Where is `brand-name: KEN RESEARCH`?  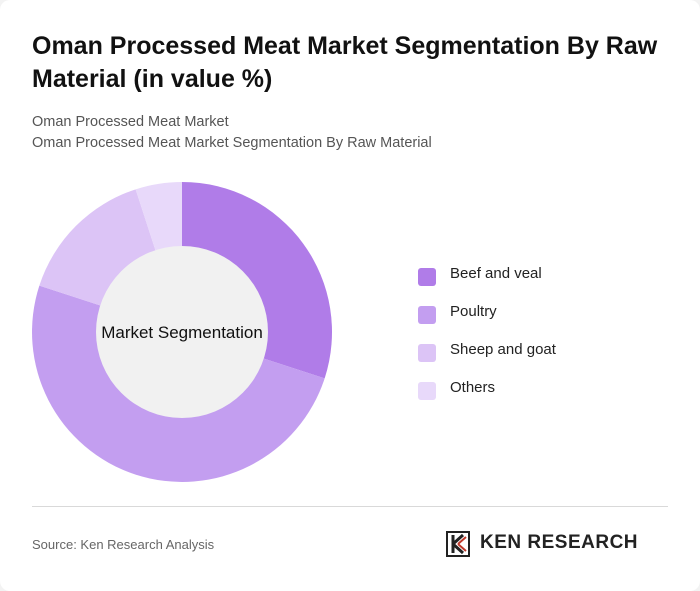 brand-name: KEN RESEARCH is located at coordinates (559, 542).